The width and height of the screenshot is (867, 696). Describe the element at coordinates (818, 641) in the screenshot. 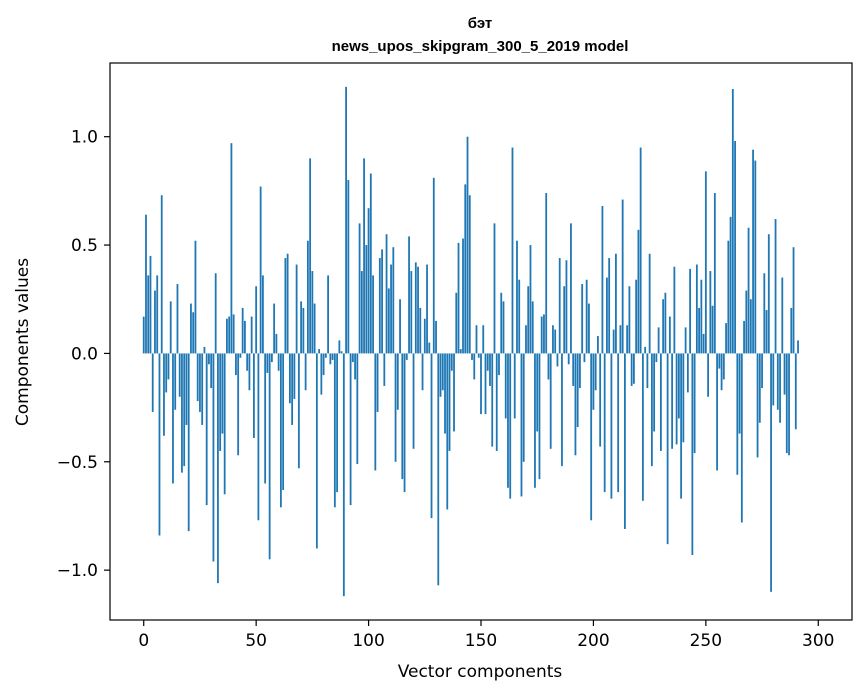

I see `x-tick-label: 300` at that location.